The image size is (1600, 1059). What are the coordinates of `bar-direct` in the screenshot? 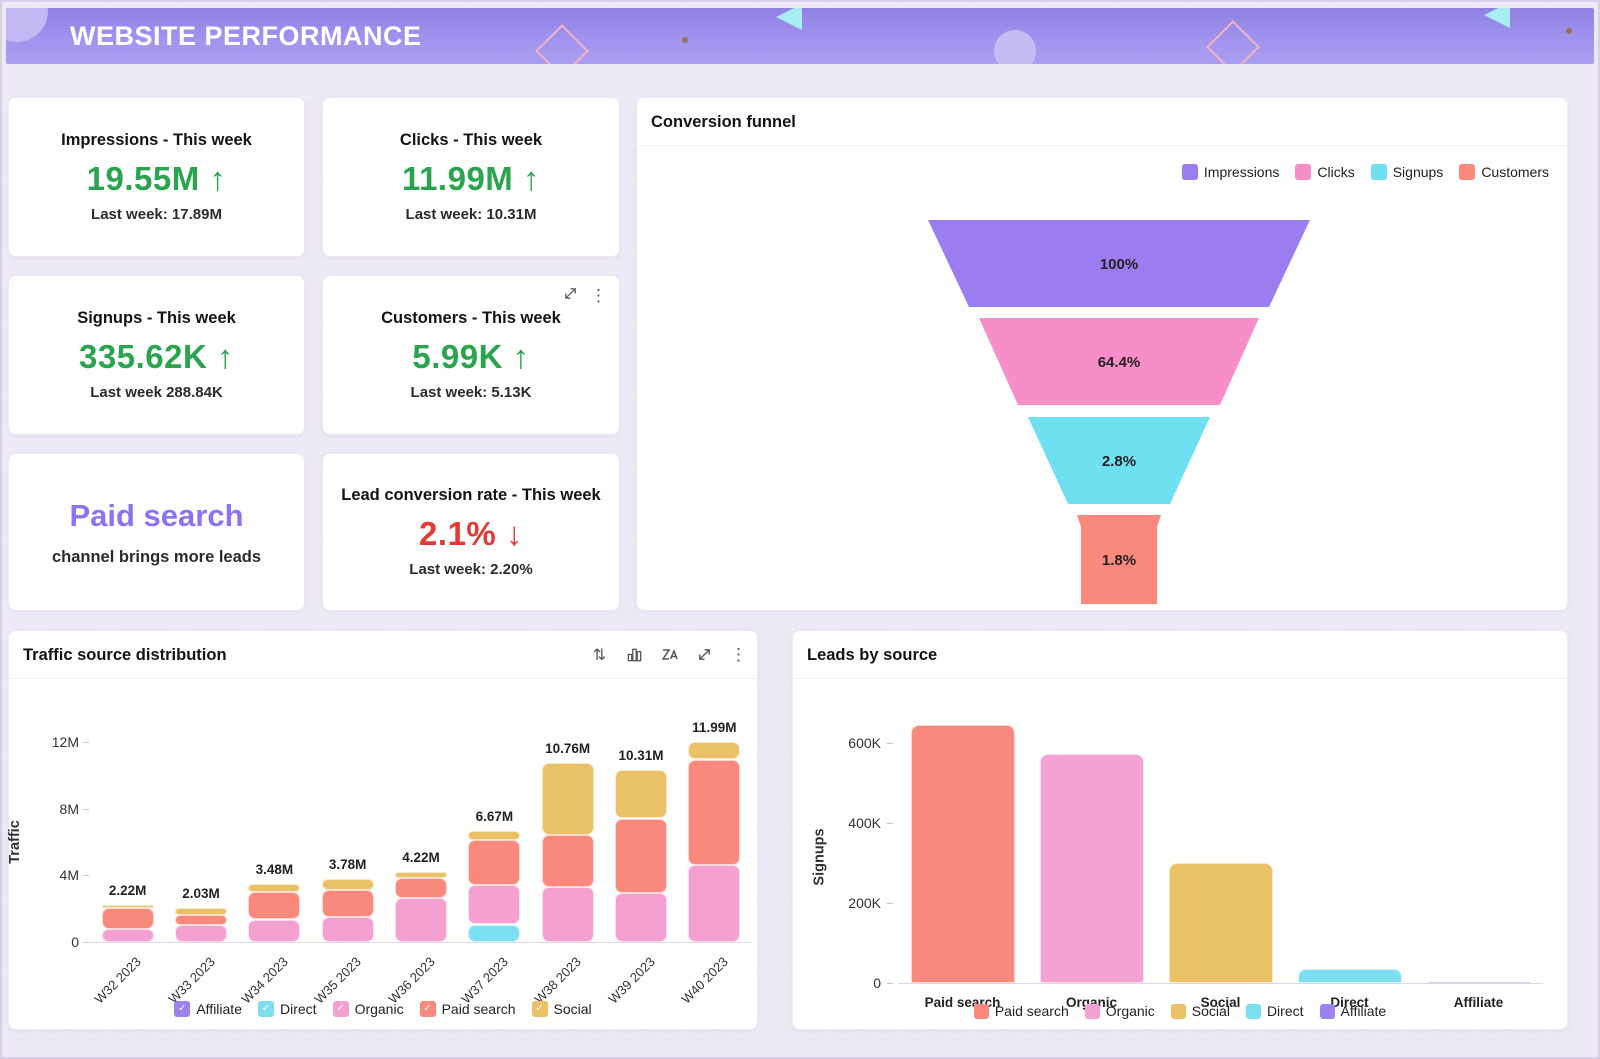 It's located at (1349, 976).